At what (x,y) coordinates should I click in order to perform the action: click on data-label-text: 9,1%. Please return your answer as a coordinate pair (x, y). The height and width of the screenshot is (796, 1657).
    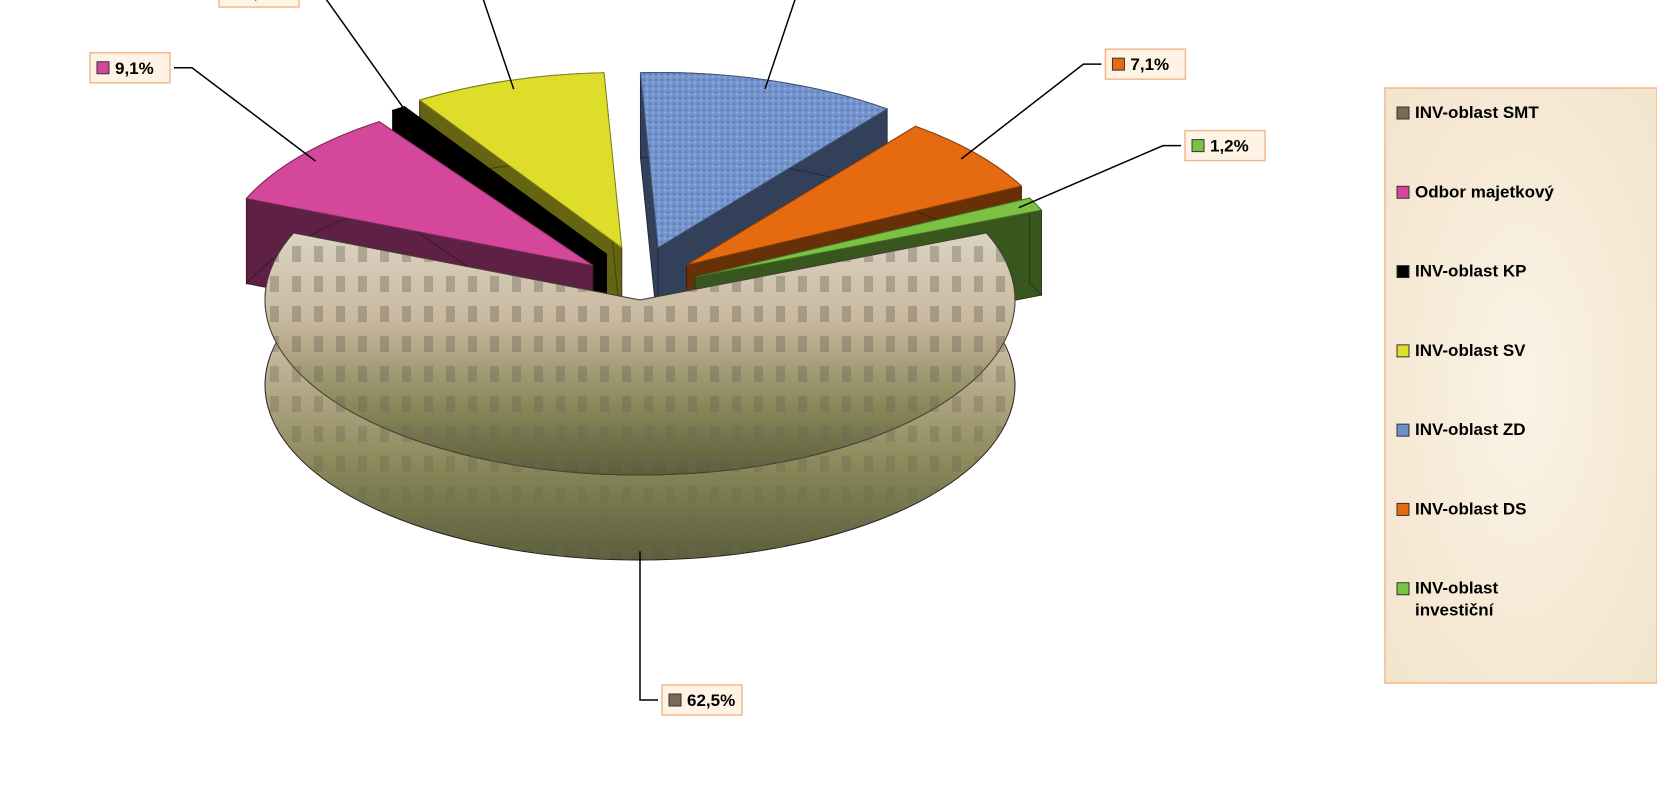
    Looking at the image, I should click on (134, 68).